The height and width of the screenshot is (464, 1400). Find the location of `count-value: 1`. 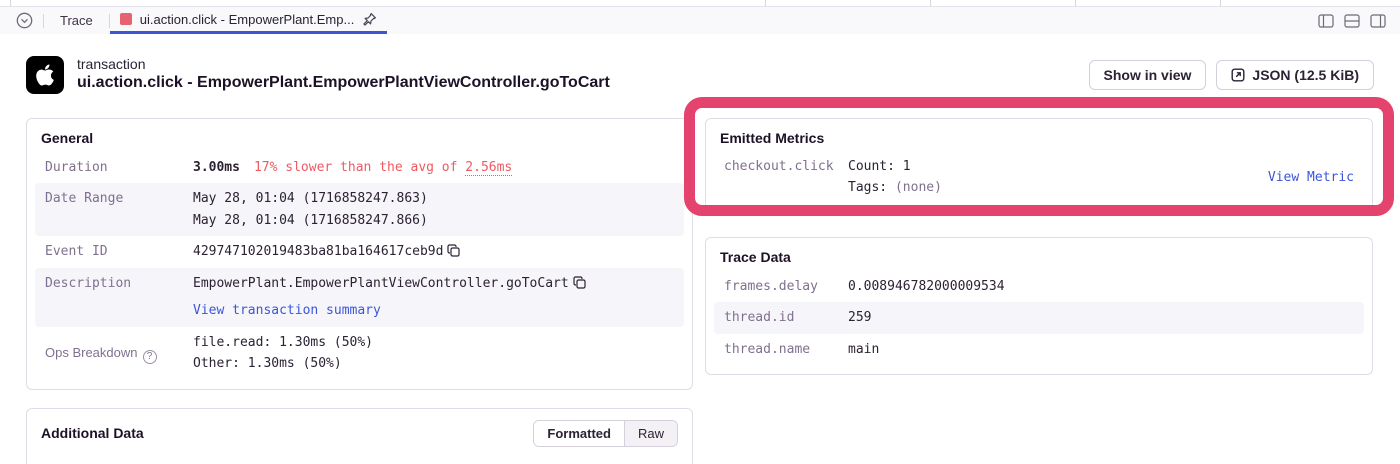

count-value: 1 is located at coordinates (906, 166).